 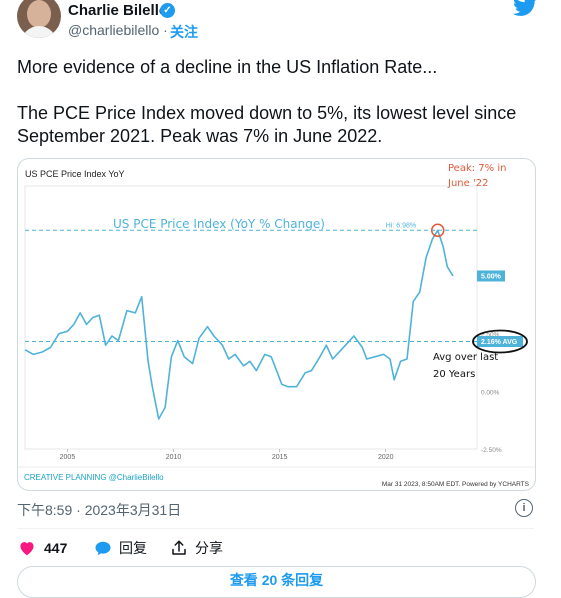 What do you see at coordinates (490, 335) in the screenshot?
I see `y-tick-label: 2.50%` at bounding box center [490, 335].